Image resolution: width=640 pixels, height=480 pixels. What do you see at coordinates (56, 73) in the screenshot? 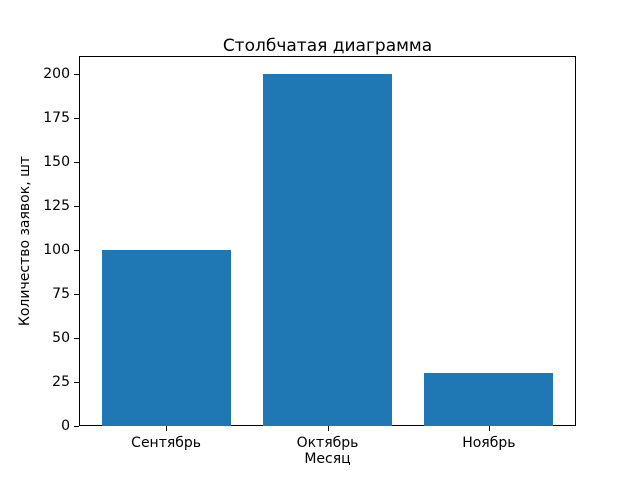
I see `y-tick-label: 200` at bounding box center [56, 73].